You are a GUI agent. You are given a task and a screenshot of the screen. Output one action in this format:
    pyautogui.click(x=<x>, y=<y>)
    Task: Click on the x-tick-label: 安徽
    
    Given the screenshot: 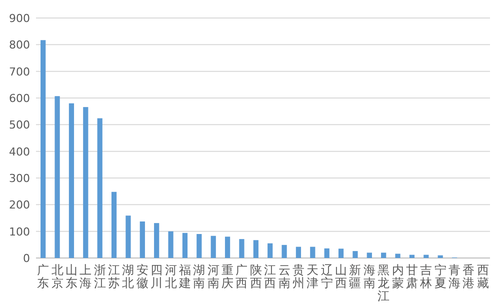 What is the action you would take?
    pyautogui.click(x=142, y=276)
    